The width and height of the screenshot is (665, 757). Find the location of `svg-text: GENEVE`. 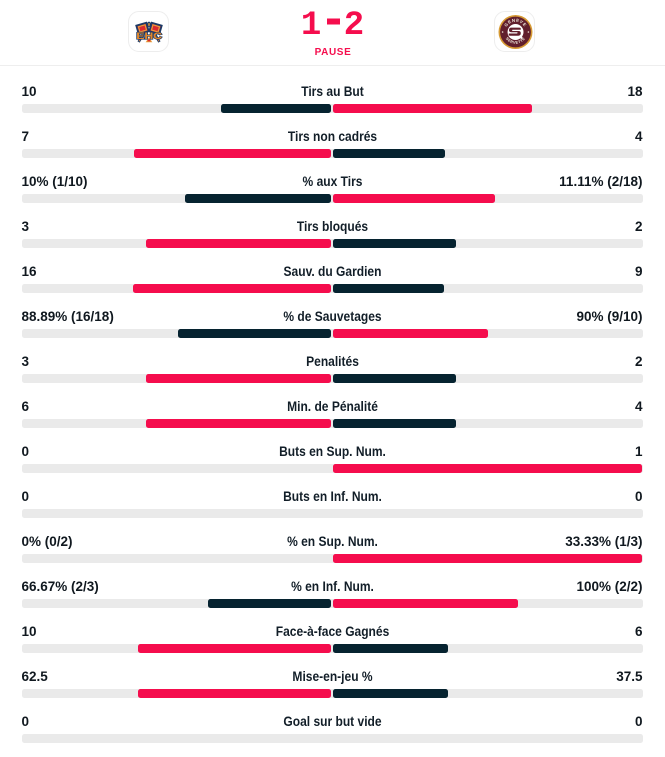

svg-text: GENEVE is located at coordinates (515, 23).